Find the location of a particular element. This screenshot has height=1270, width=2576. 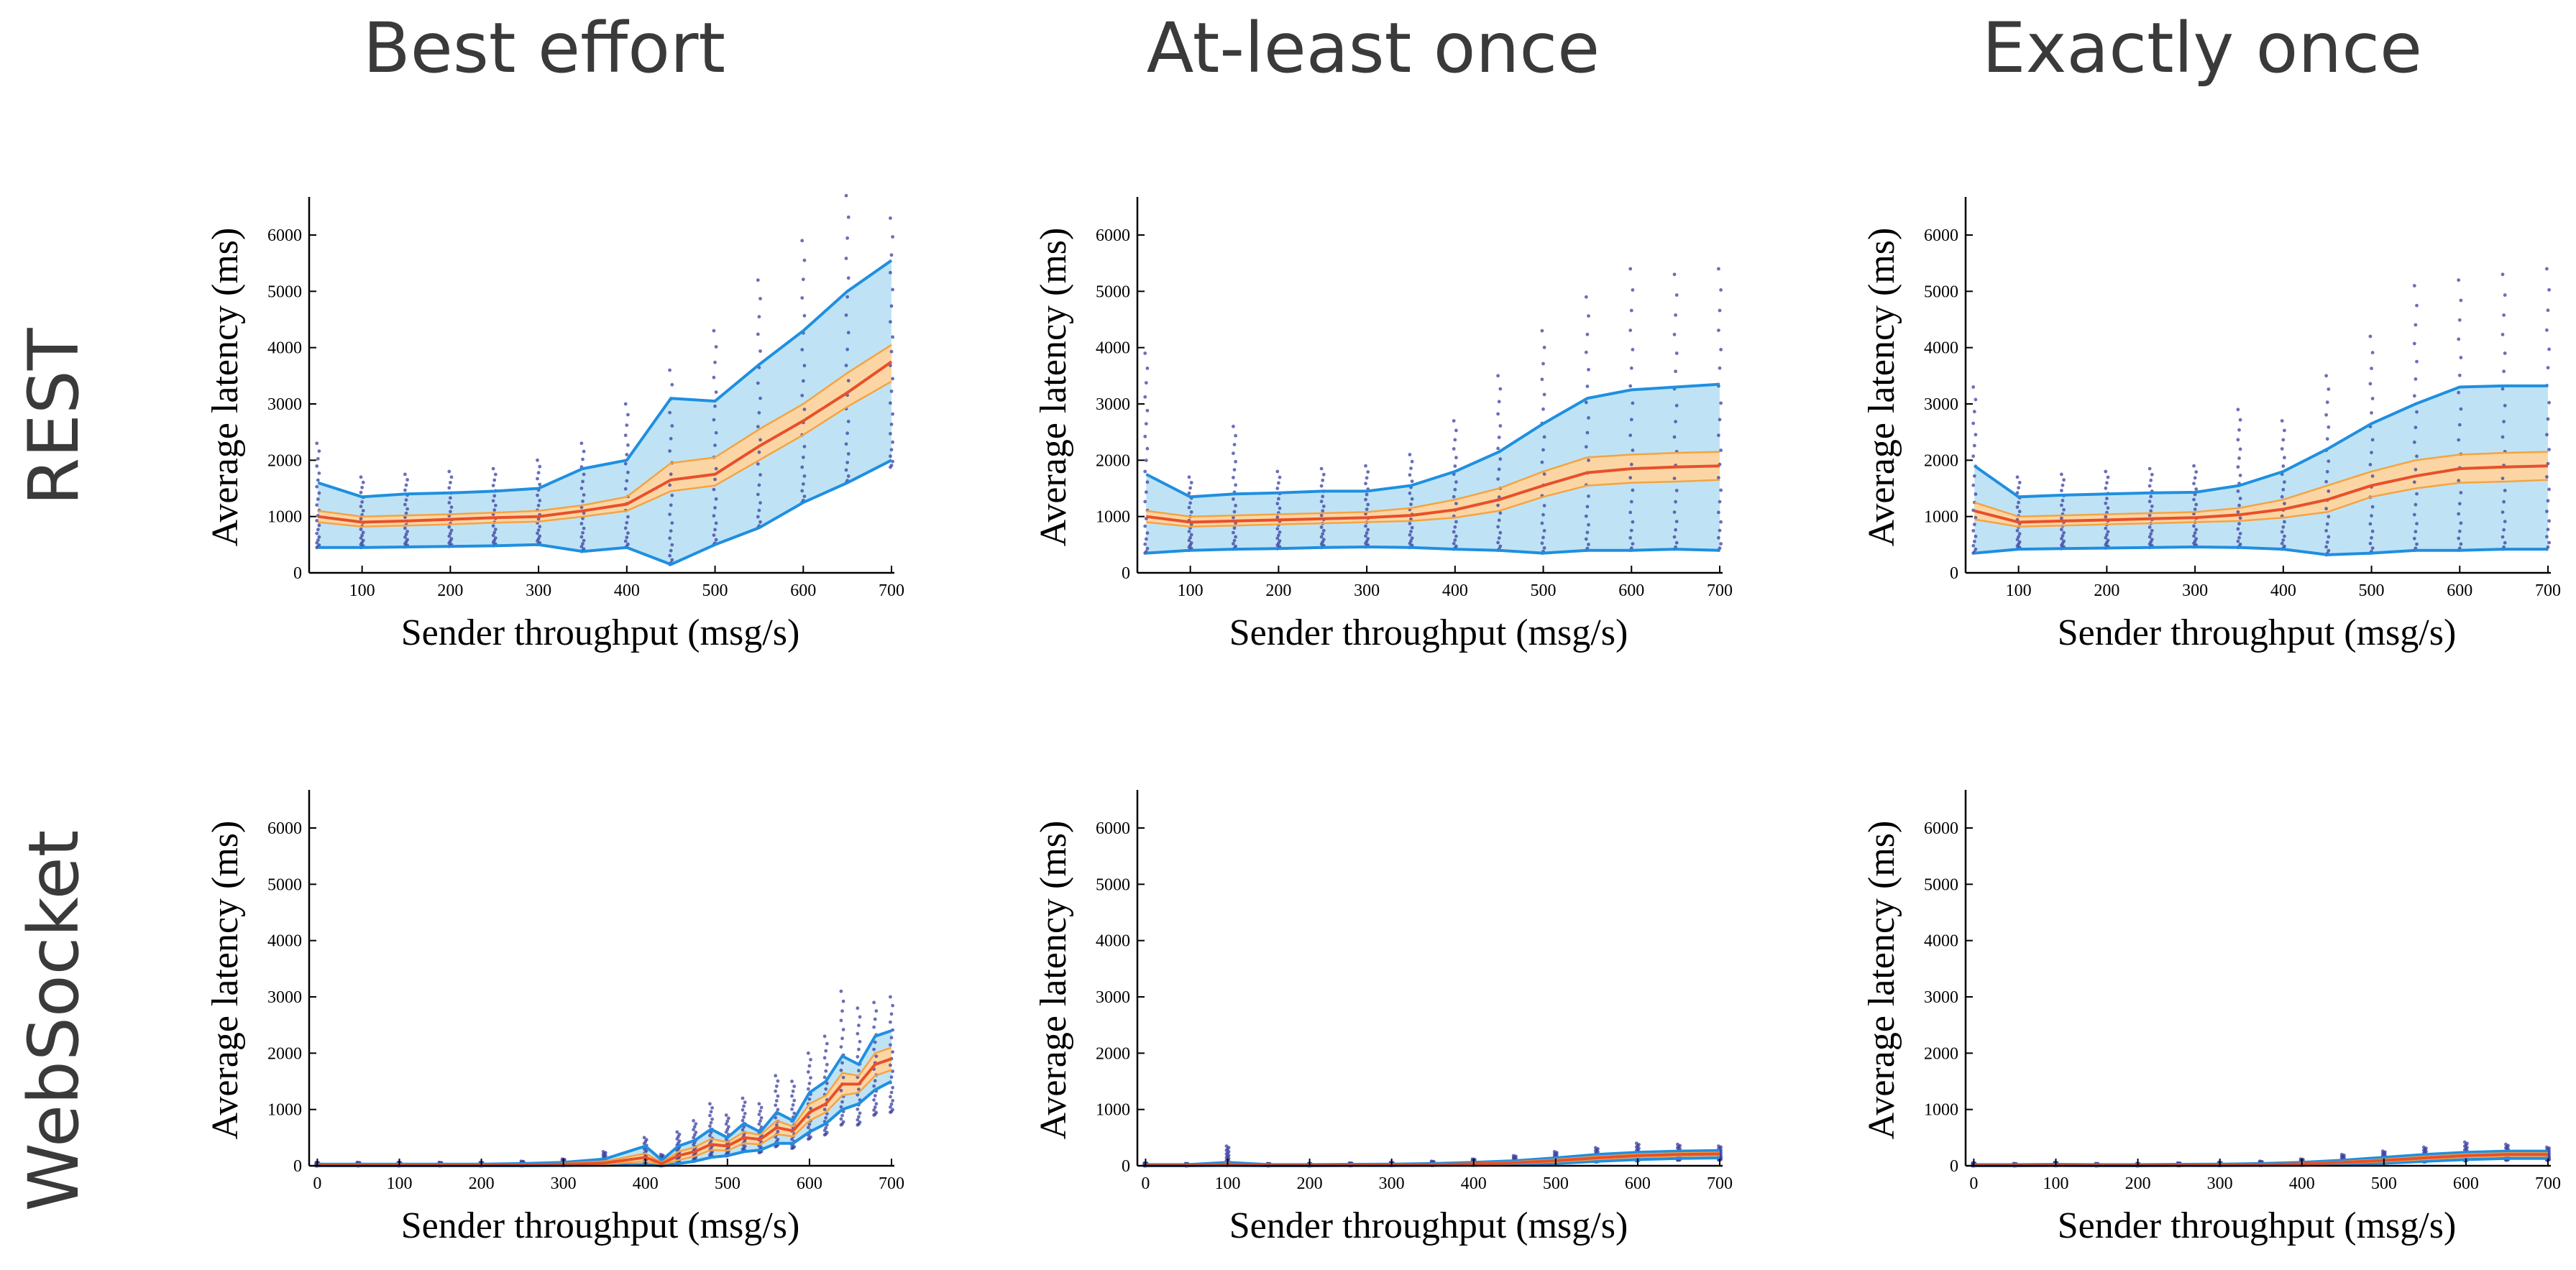

x-tick-label: 700 is located at coordinates (2548, 590).